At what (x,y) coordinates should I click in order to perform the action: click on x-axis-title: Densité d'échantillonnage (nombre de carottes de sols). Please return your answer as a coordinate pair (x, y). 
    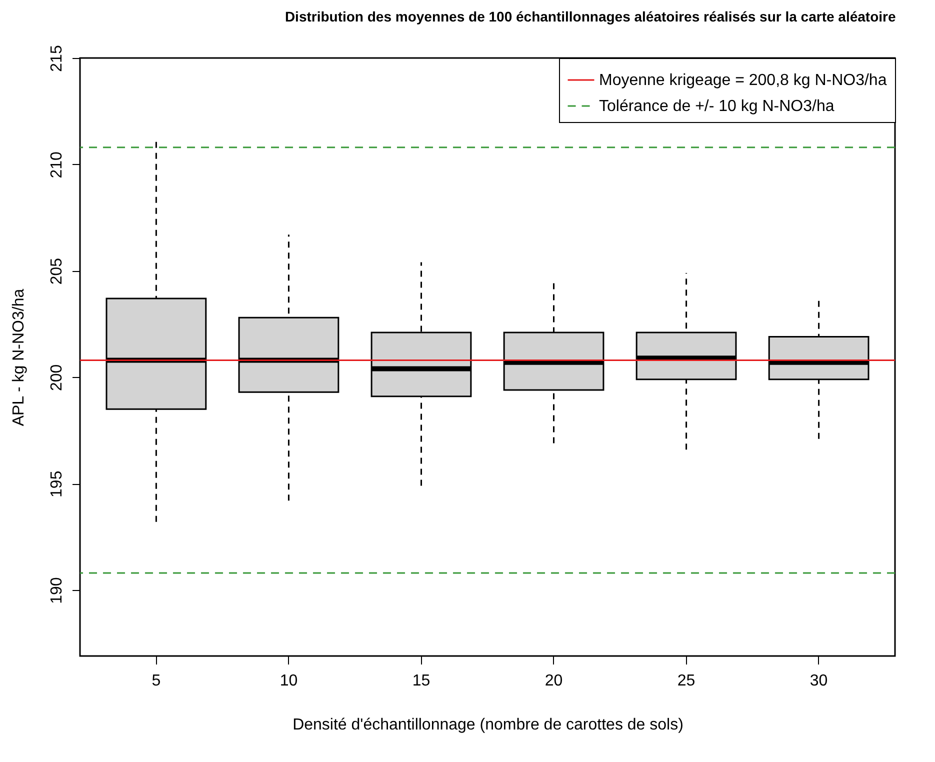
    Looking at the image, I should click on (488, 725).